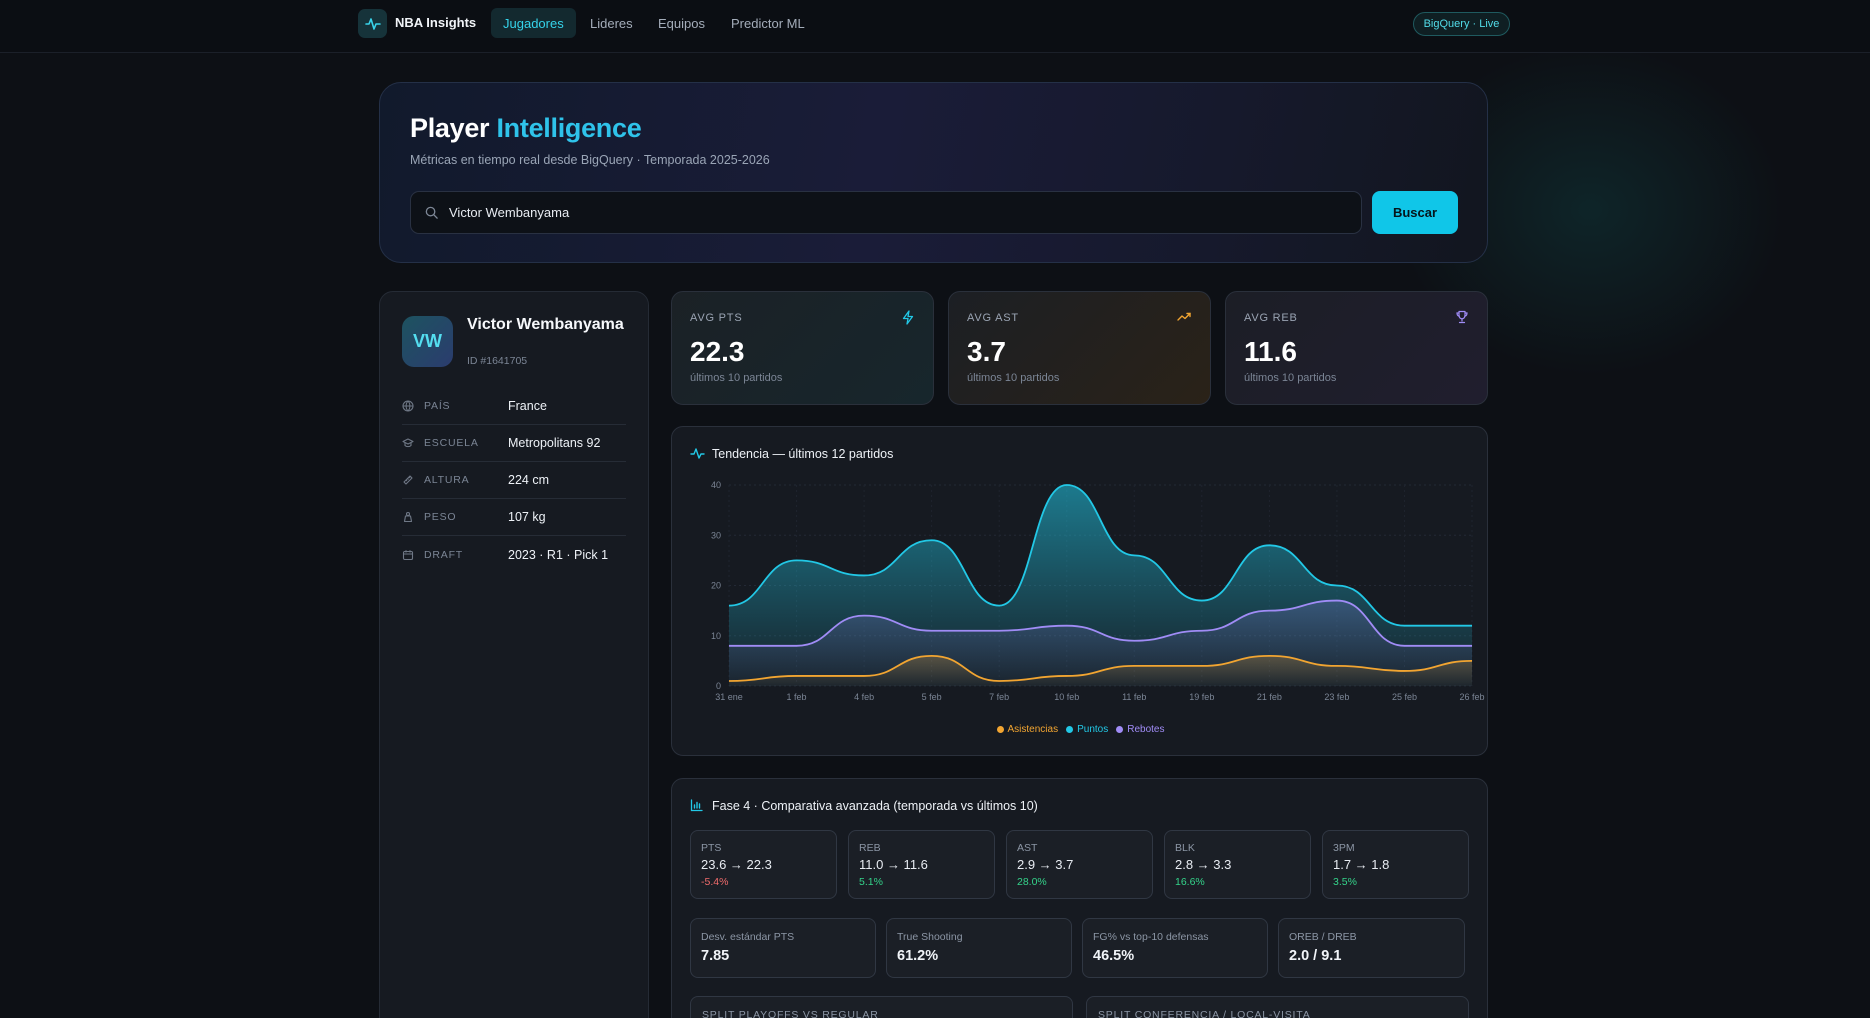 The height and width of the screenshot is (1018, 1870). I want to click on player-search-input, so click(899, 212).